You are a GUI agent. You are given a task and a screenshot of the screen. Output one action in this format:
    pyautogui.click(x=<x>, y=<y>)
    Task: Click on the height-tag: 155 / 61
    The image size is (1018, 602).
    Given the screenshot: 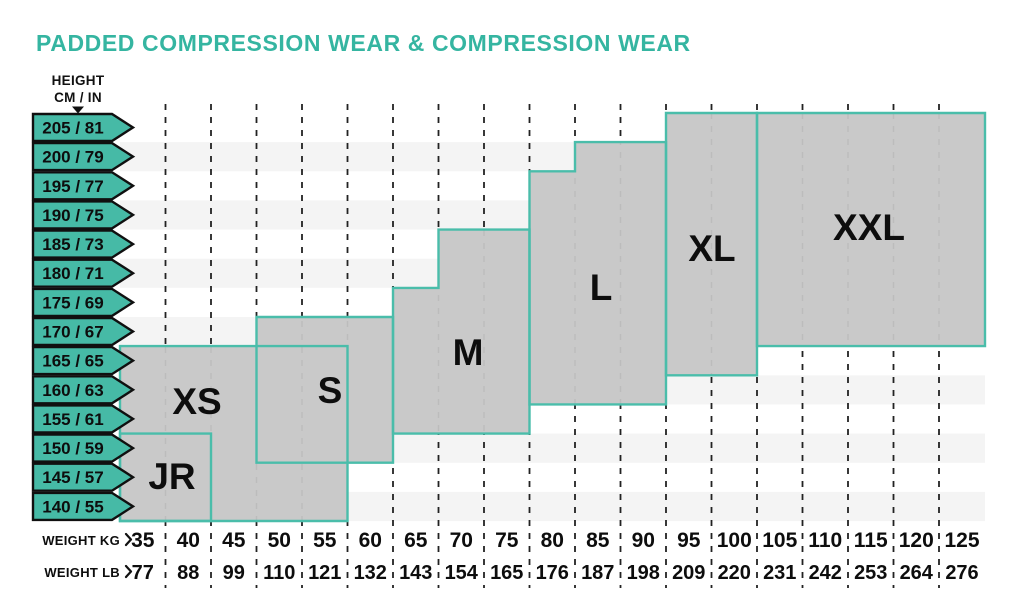 What is the action you would take?
    pyautogui.click(x=83, y=419)
    